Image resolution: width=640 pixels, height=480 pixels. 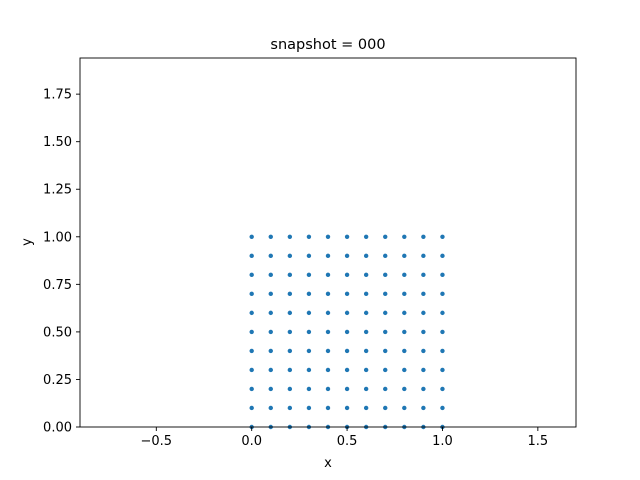 I want to click on x-tick-label: 1.0, so click(x=442, y=441).